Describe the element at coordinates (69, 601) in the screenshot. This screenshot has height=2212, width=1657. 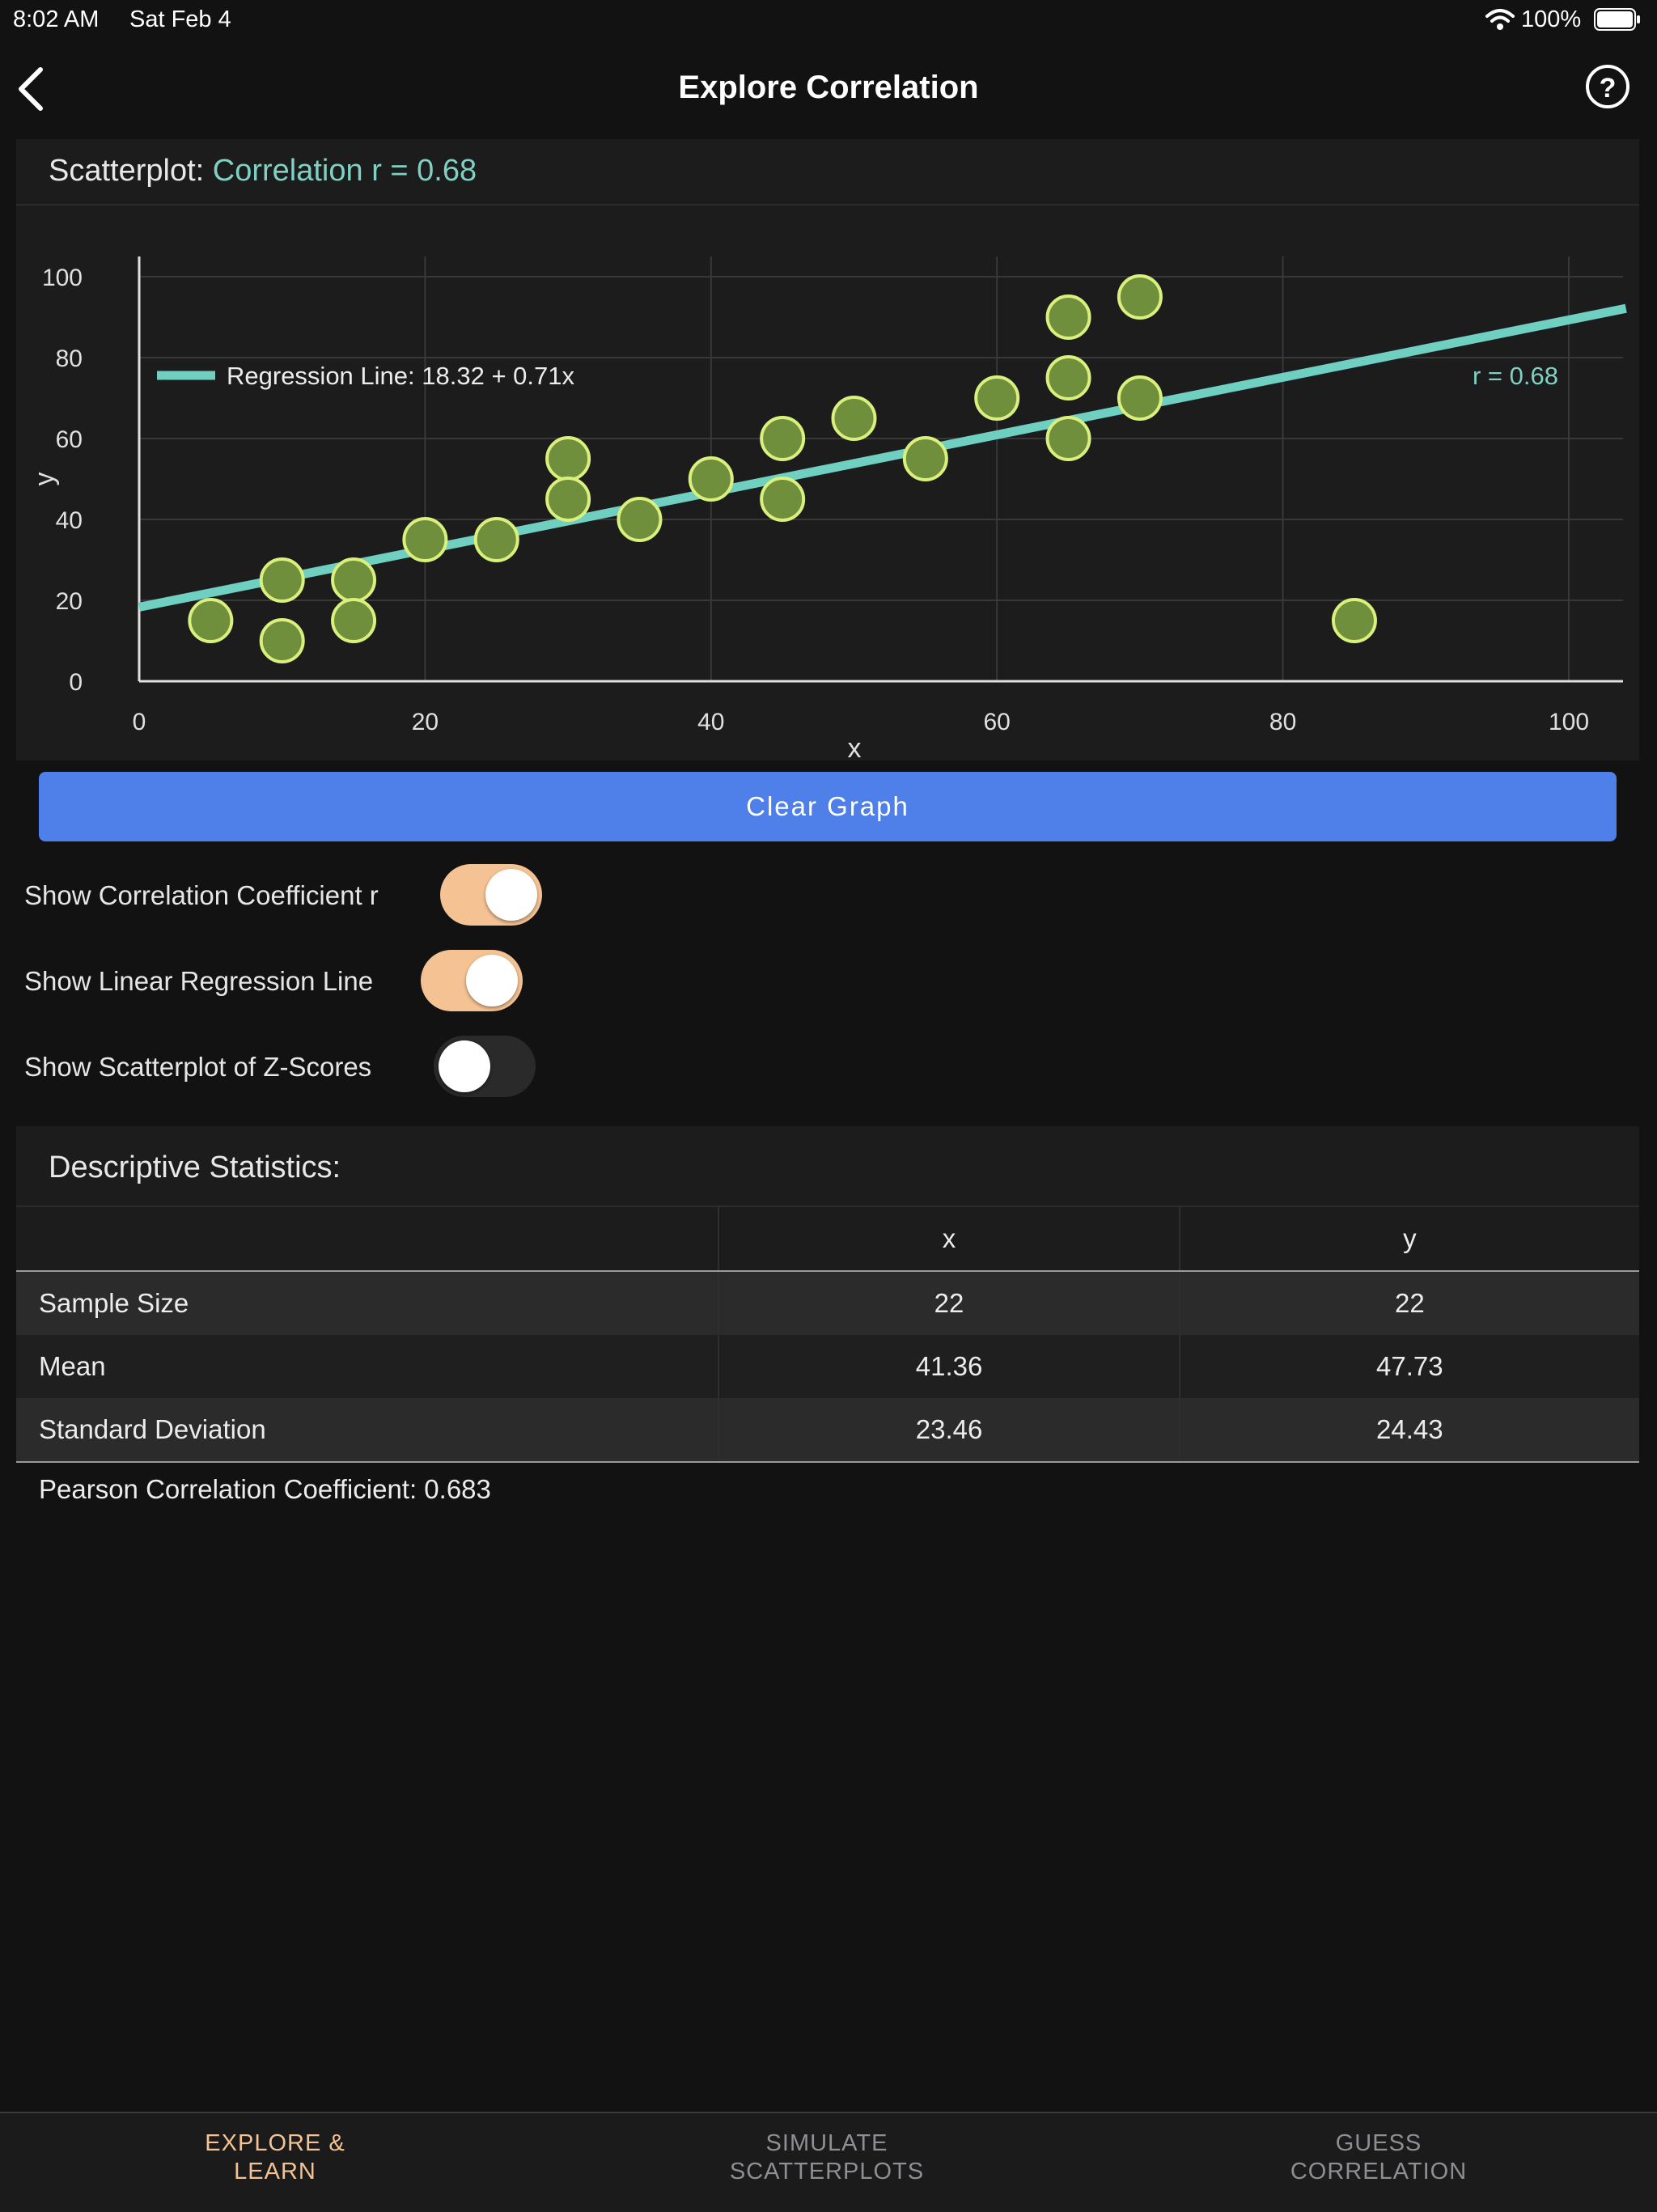
I see `y-tick-label: 20` at that location.